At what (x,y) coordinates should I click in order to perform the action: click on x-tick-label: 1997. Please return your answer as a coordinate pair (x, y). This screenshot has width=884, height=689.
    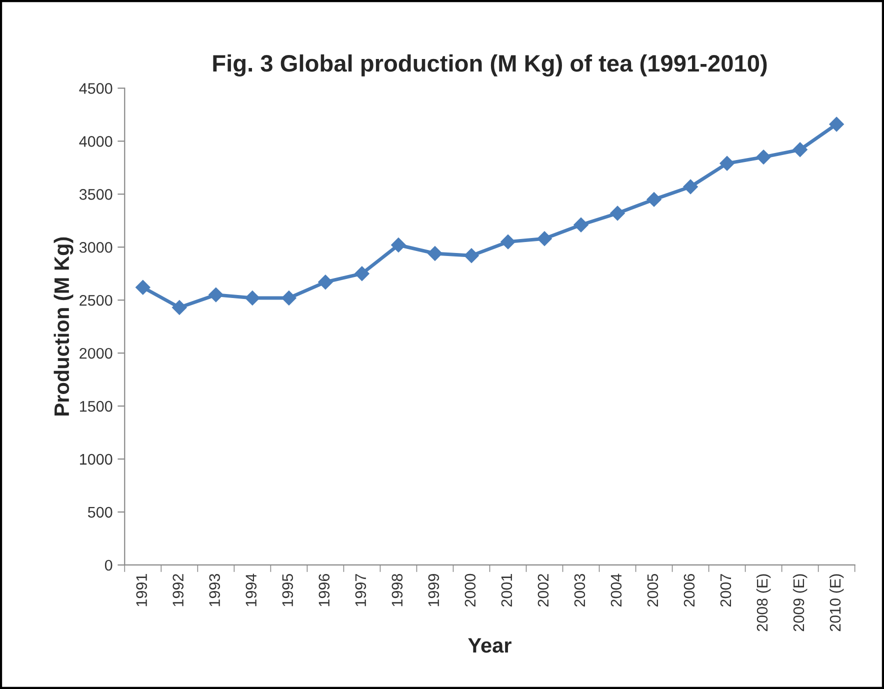
    Looking at the image, I should click on (360, 590).